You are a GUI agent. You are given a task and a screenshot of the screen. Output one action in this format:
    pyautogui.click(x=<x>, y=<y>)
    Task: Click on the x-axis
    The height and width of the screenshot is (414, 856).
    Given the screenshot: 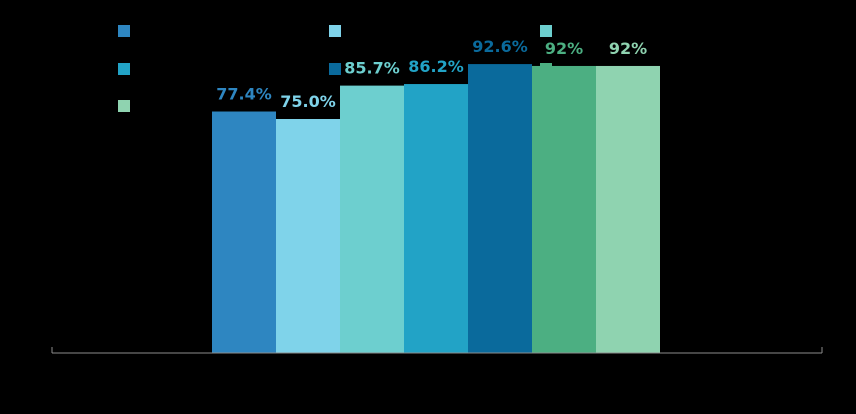 What is the action you would take?
    pyautogui.click(x=437, y=350)
    